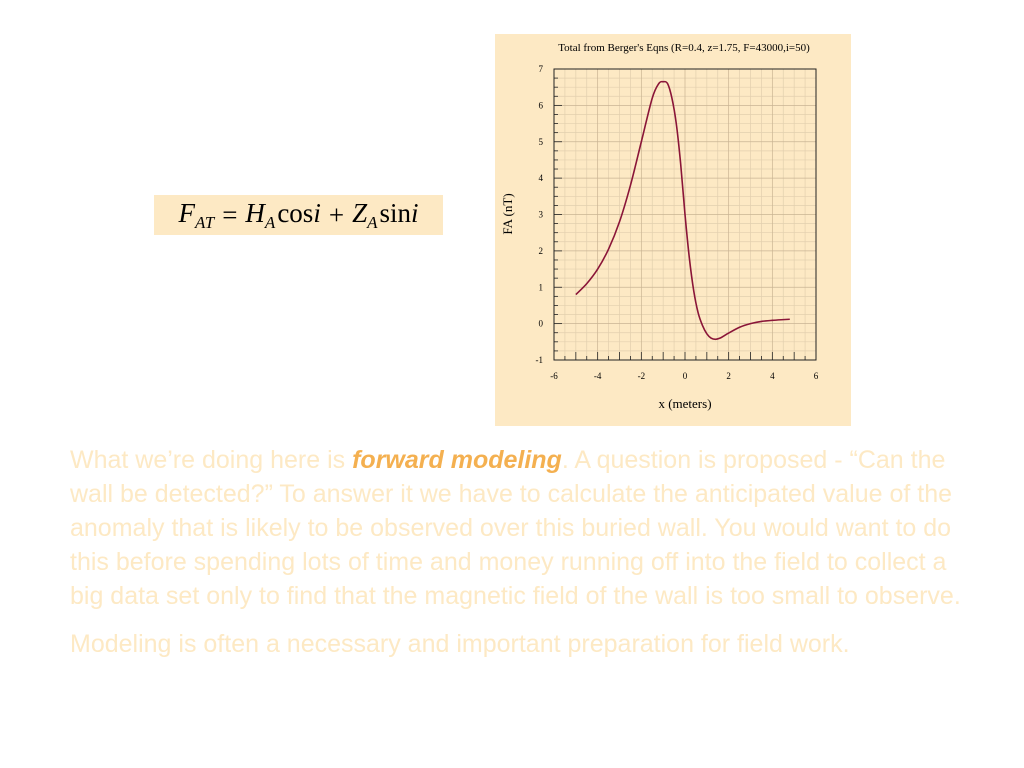  Describe the element at coordinates (541, 287) in the screenshot. I see `y-tick-label: 1` at that location.